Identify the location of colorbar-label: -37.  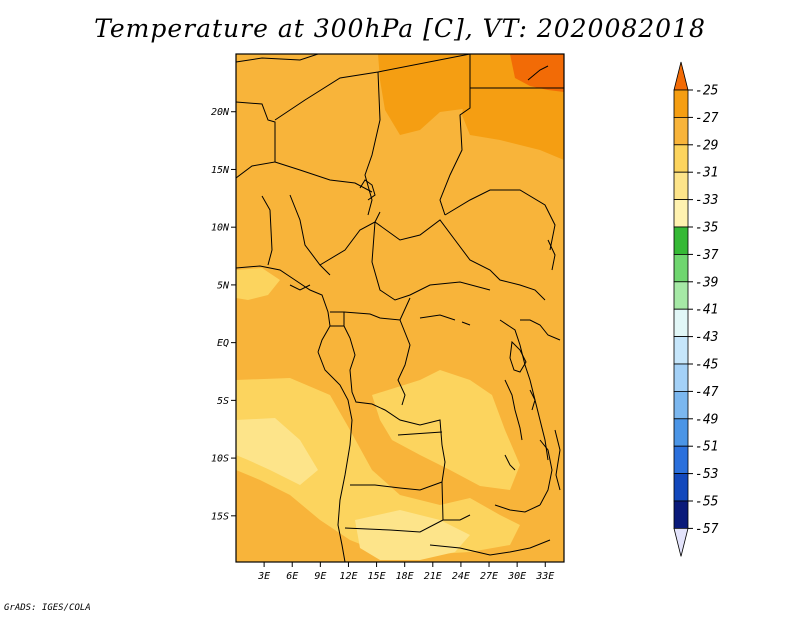
(707, 255).